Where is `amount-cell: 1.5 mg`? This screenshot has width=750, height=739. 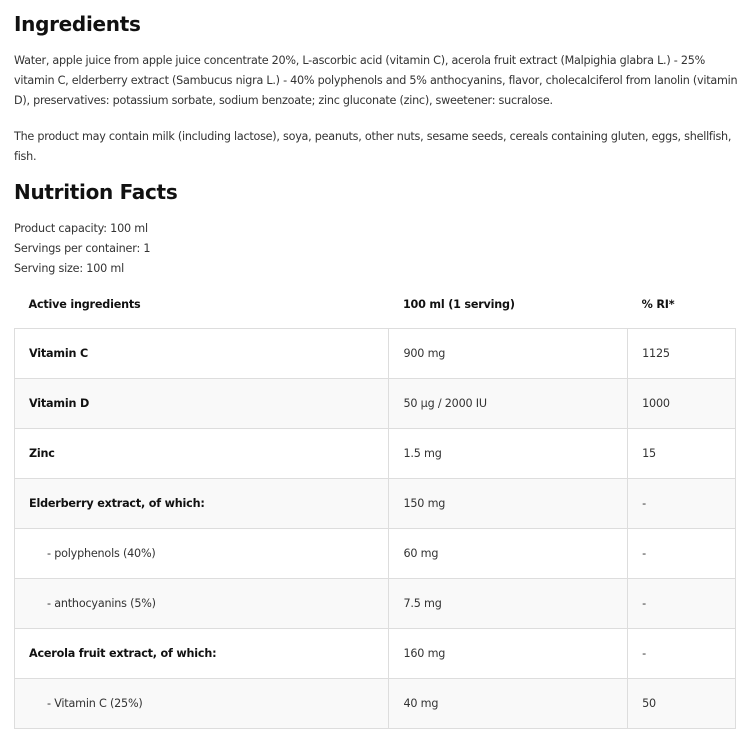 amount-cell: 1.5 mg is located at coordinates (508, 453).